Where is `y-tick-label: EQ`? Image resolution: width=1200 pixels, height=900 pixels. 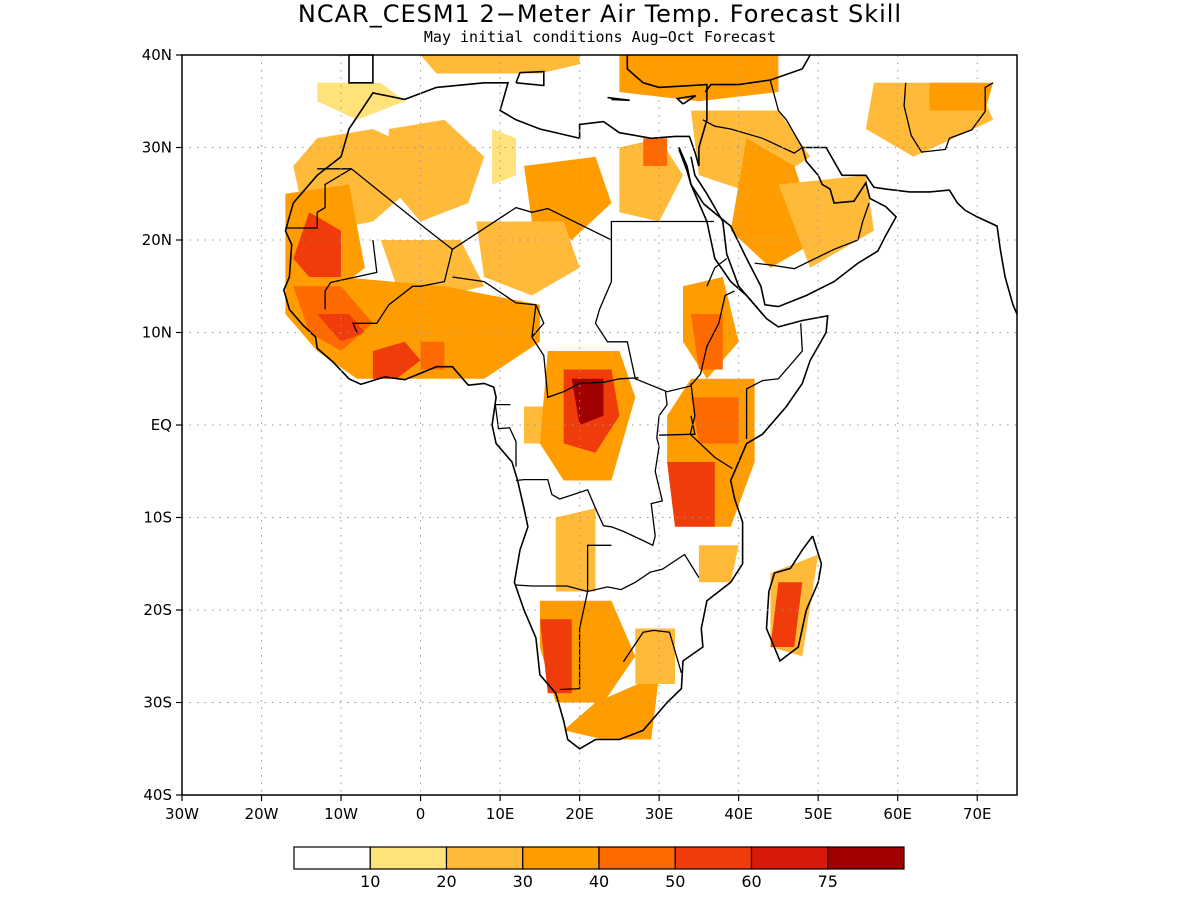
y-tick-label: EQ is located at coordinates (161, 425).